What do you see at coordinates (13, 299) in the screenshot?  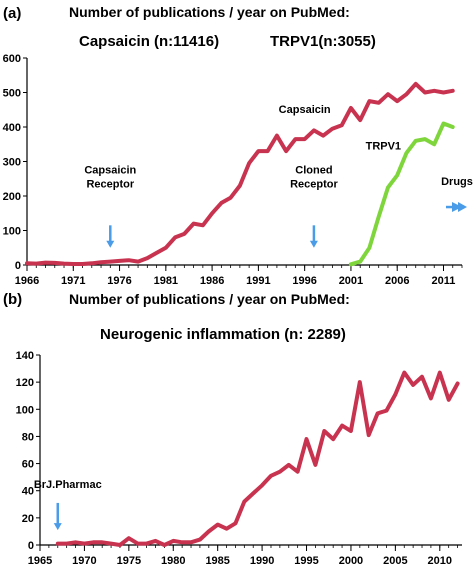 I see `panel-b-letter: (b)` at bounding box center [13, 299].